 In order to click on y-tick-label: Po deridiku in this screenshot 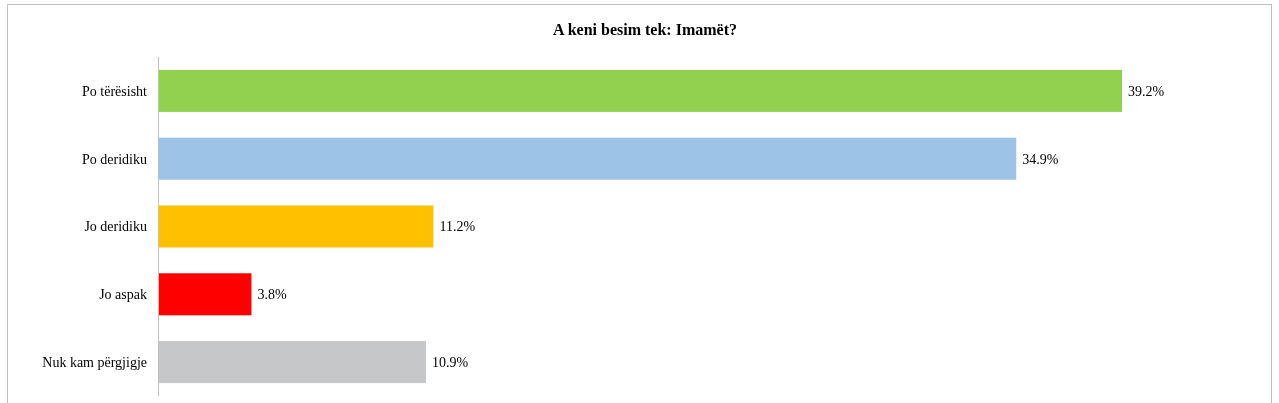, I will do `click(114, 159)`.